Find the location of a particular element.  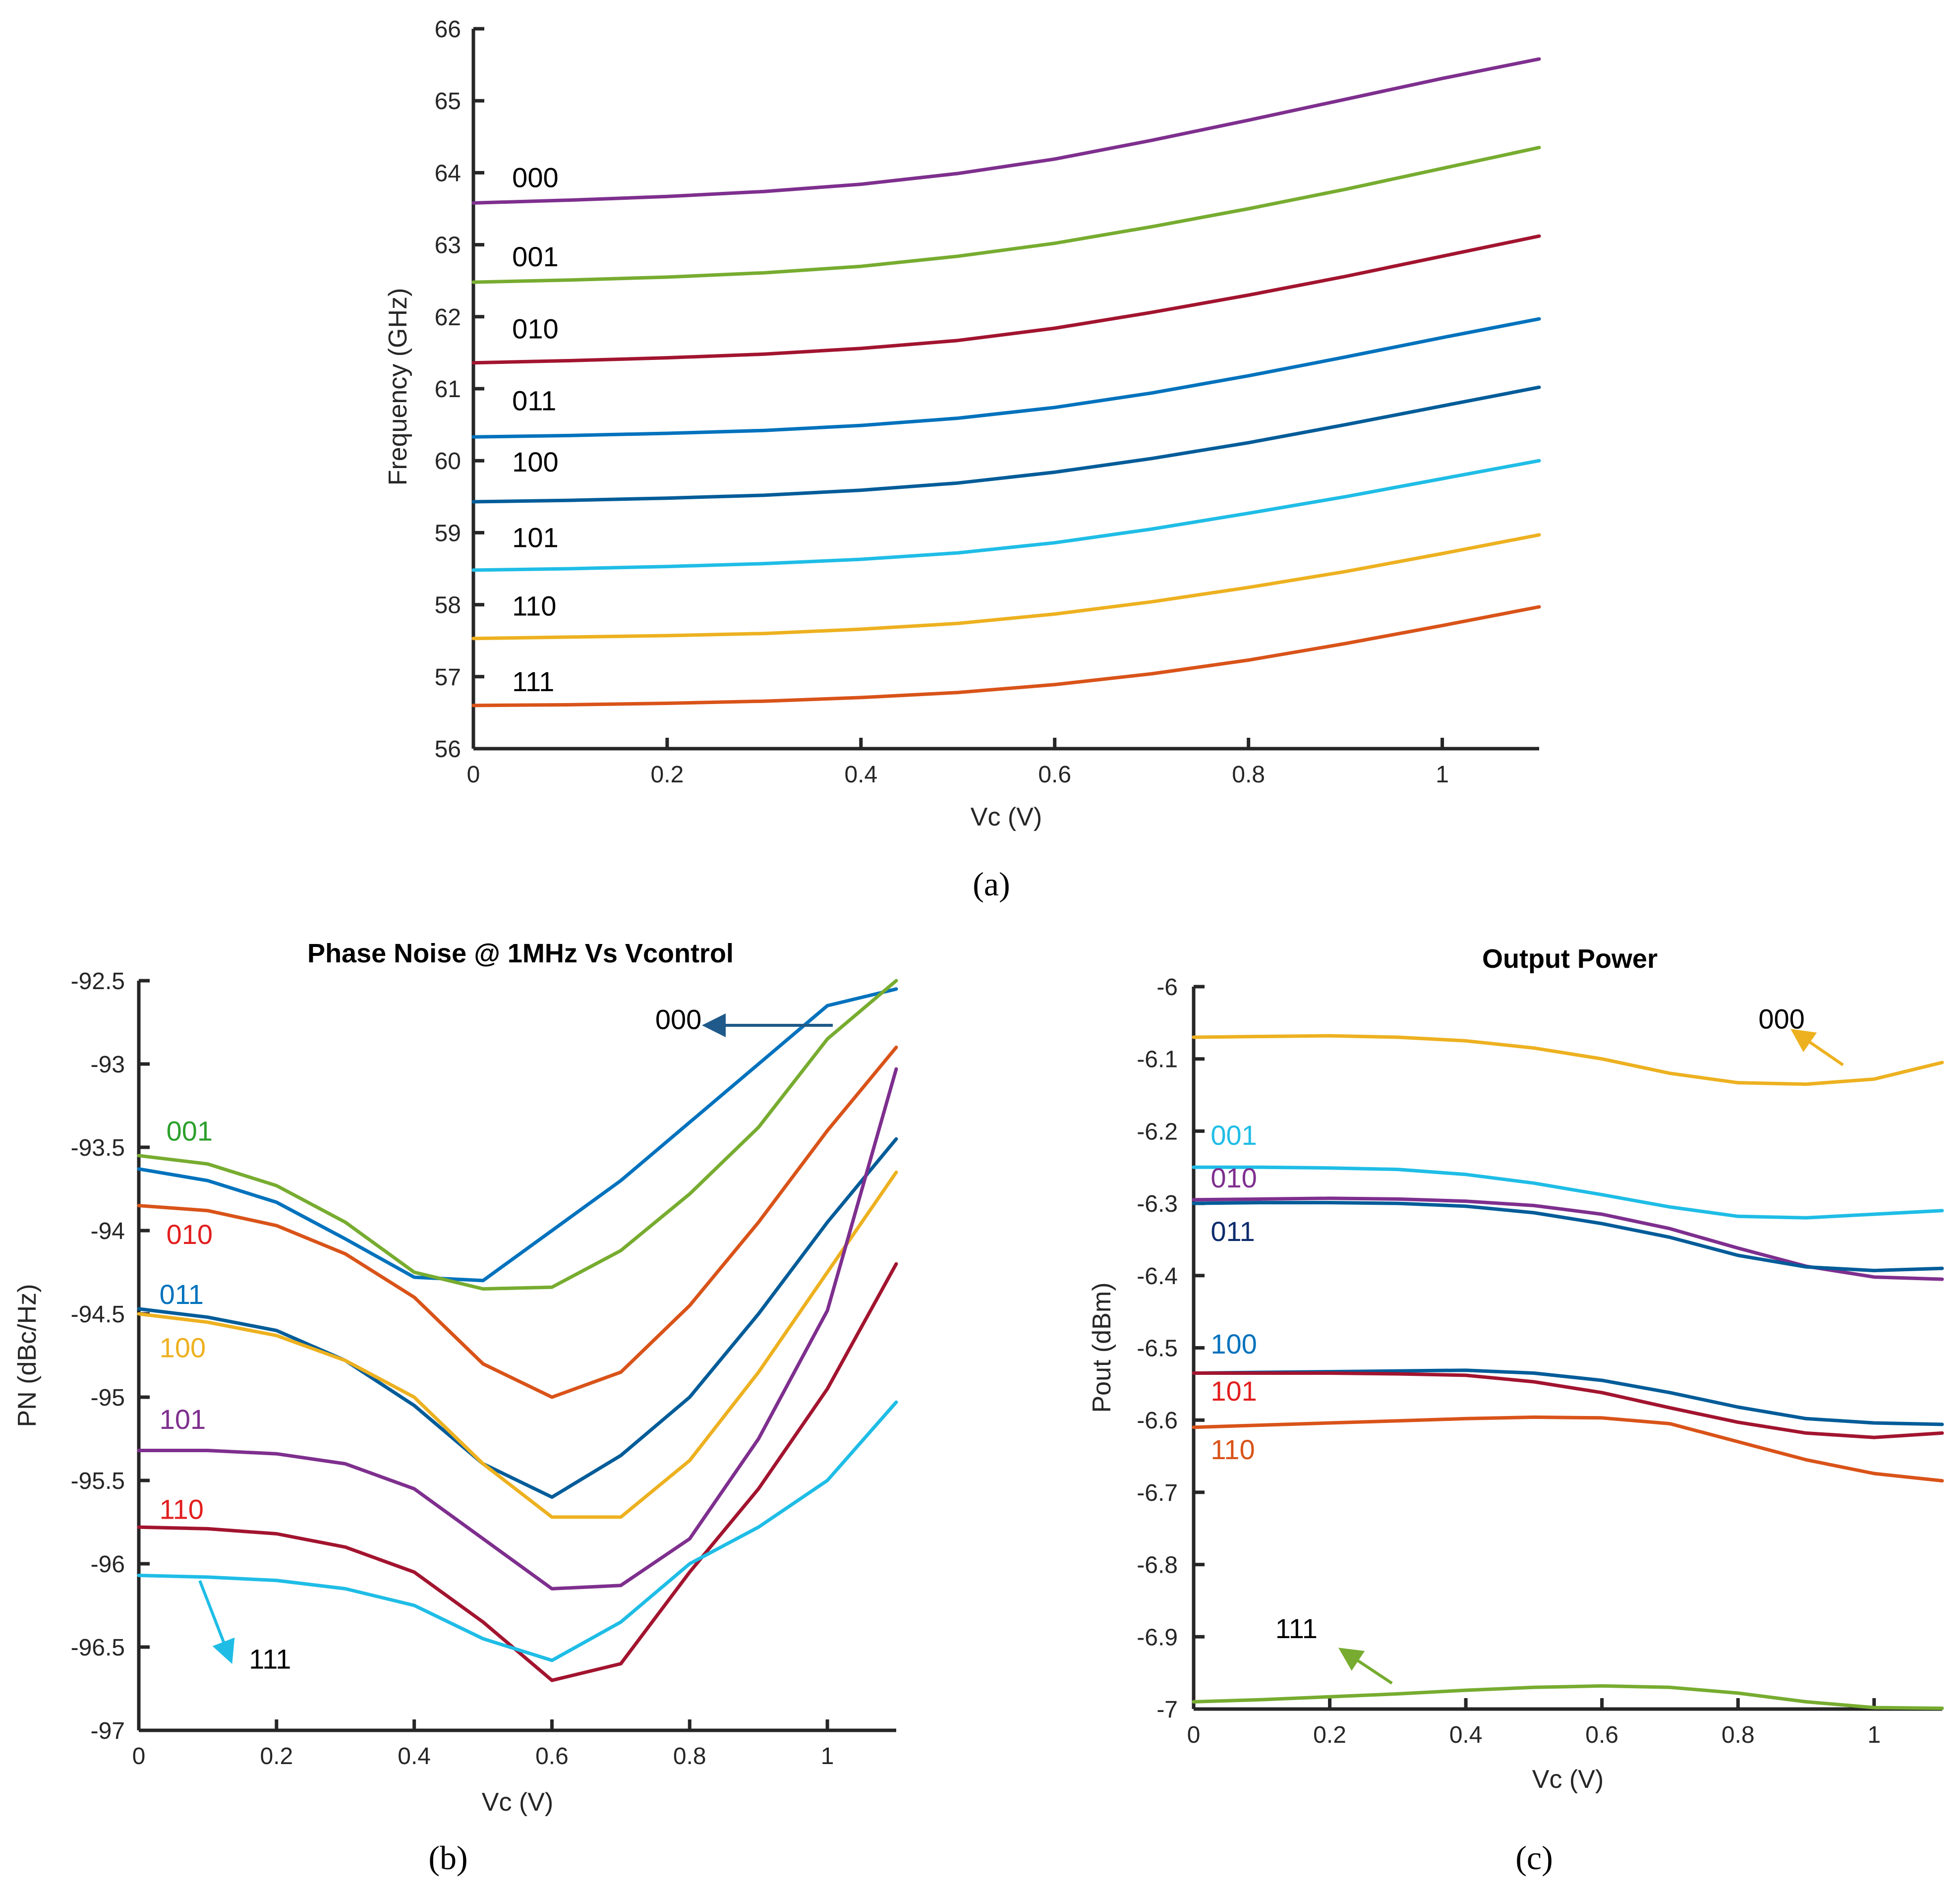

y-tick-label: -94 is located at coordinates (108, 1231).